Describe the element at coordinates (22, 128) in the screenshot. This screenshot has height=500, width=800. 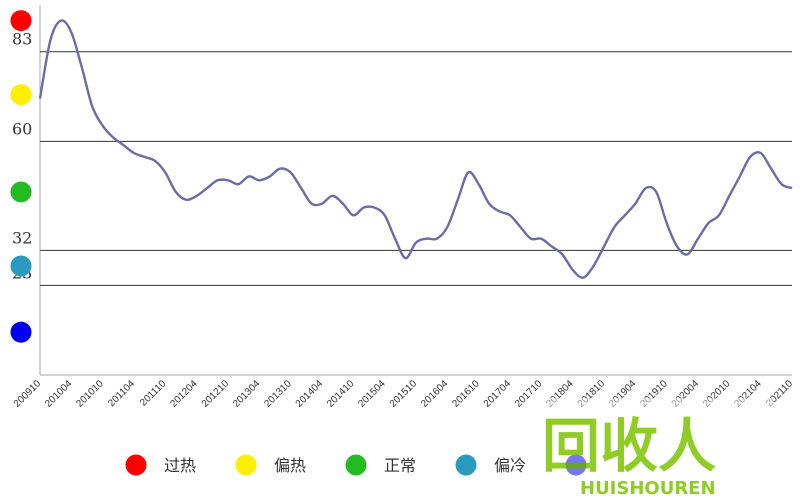
I see `y-tick-label: 60` at that location.